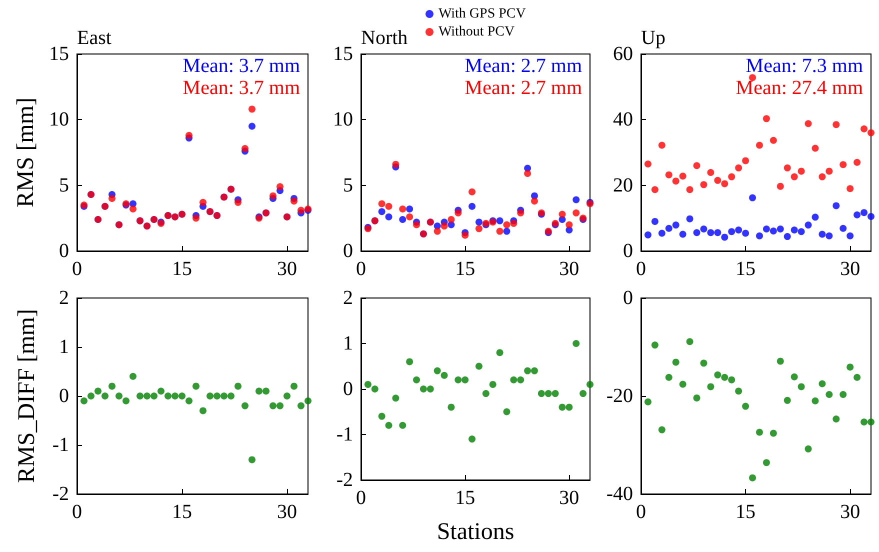 Image resolution: width=879 pixels, height=552 pixels. I want to click on annotation: Mean: 27.4 mm, so click(800, 88).